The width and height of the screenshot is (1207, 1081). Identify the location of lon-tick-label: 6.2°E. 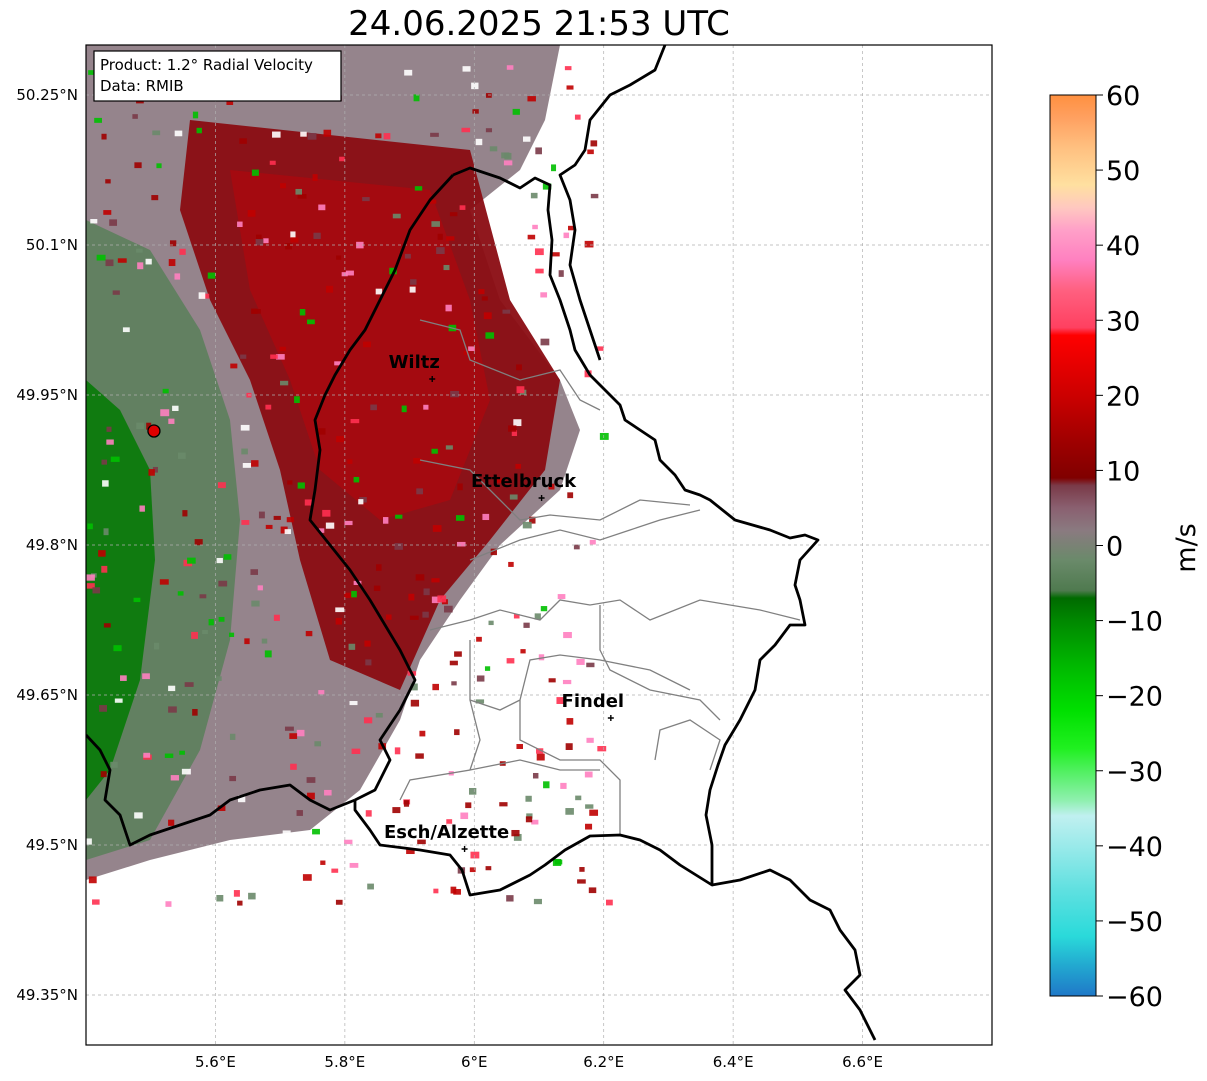
(603, 1062).